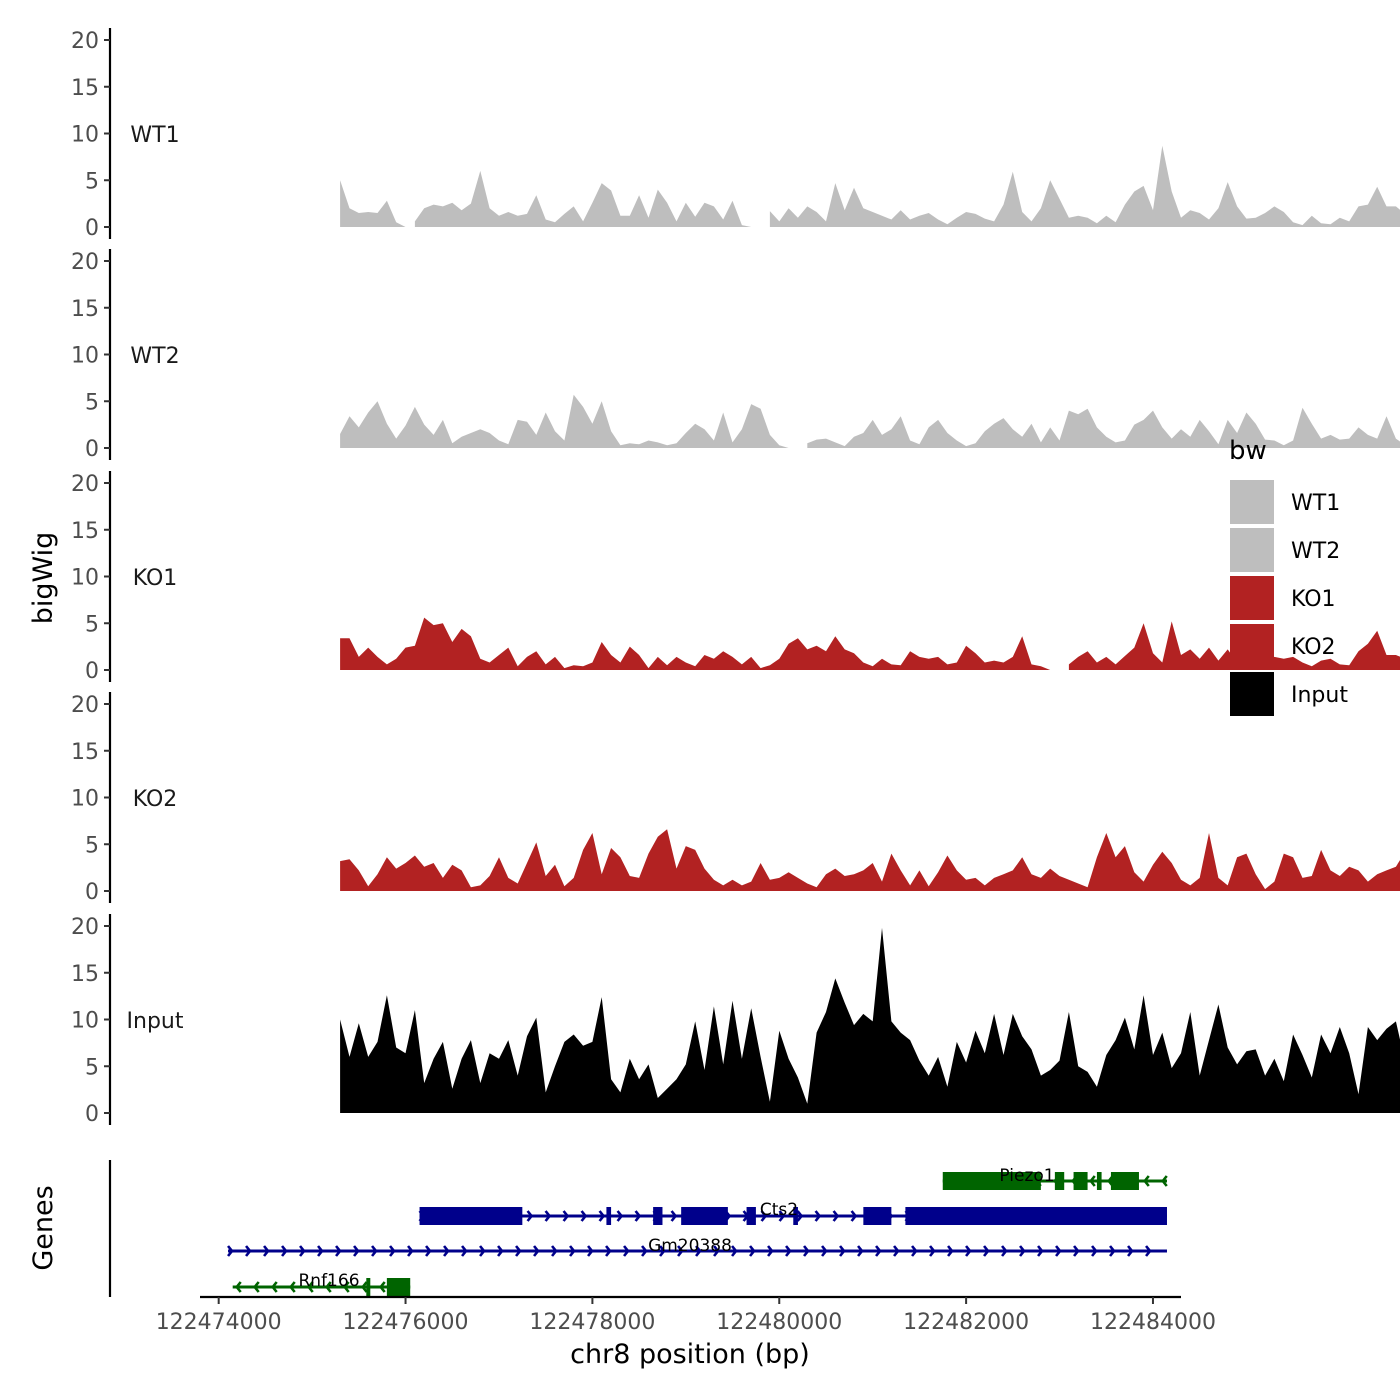 The height and width of the screenshot is (1400, 1400). Describe the element at coordinates (690, 1354) in the screenshot. I see `x-axis-title: chr8 position (bp)` at that location.